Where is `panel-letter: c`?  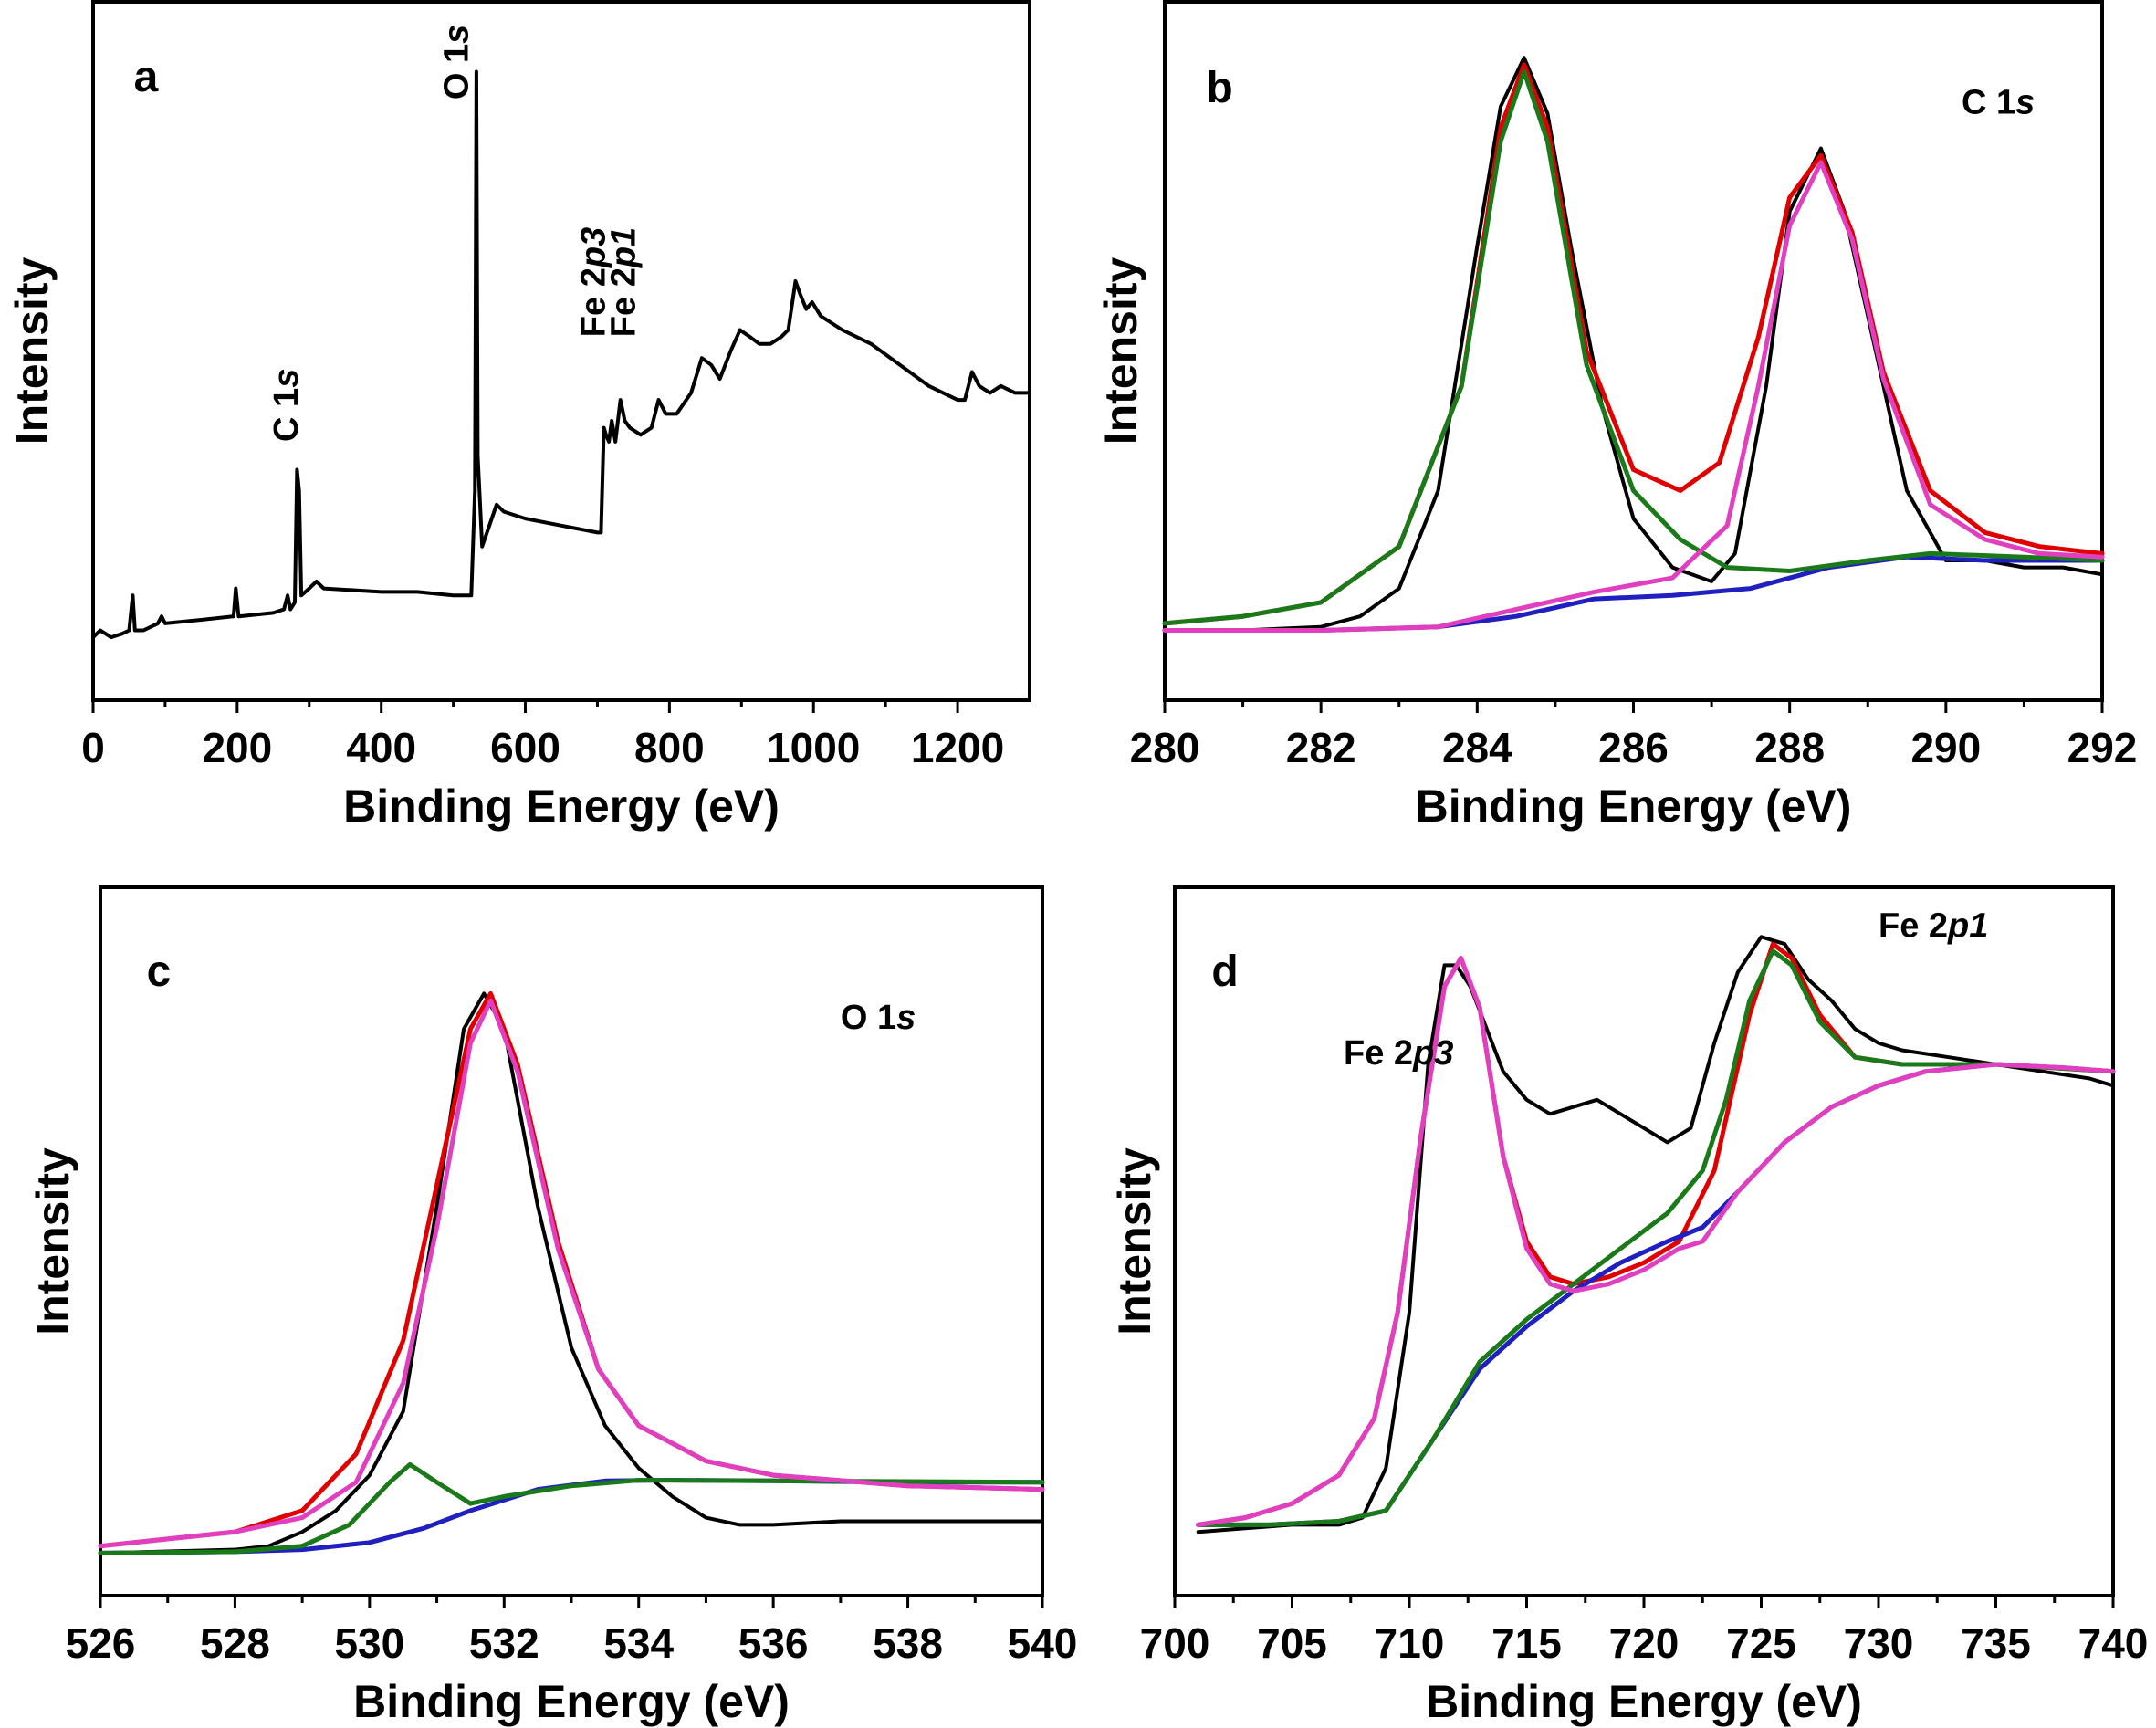
panel-letter: c is located at coordinates (159, 972).